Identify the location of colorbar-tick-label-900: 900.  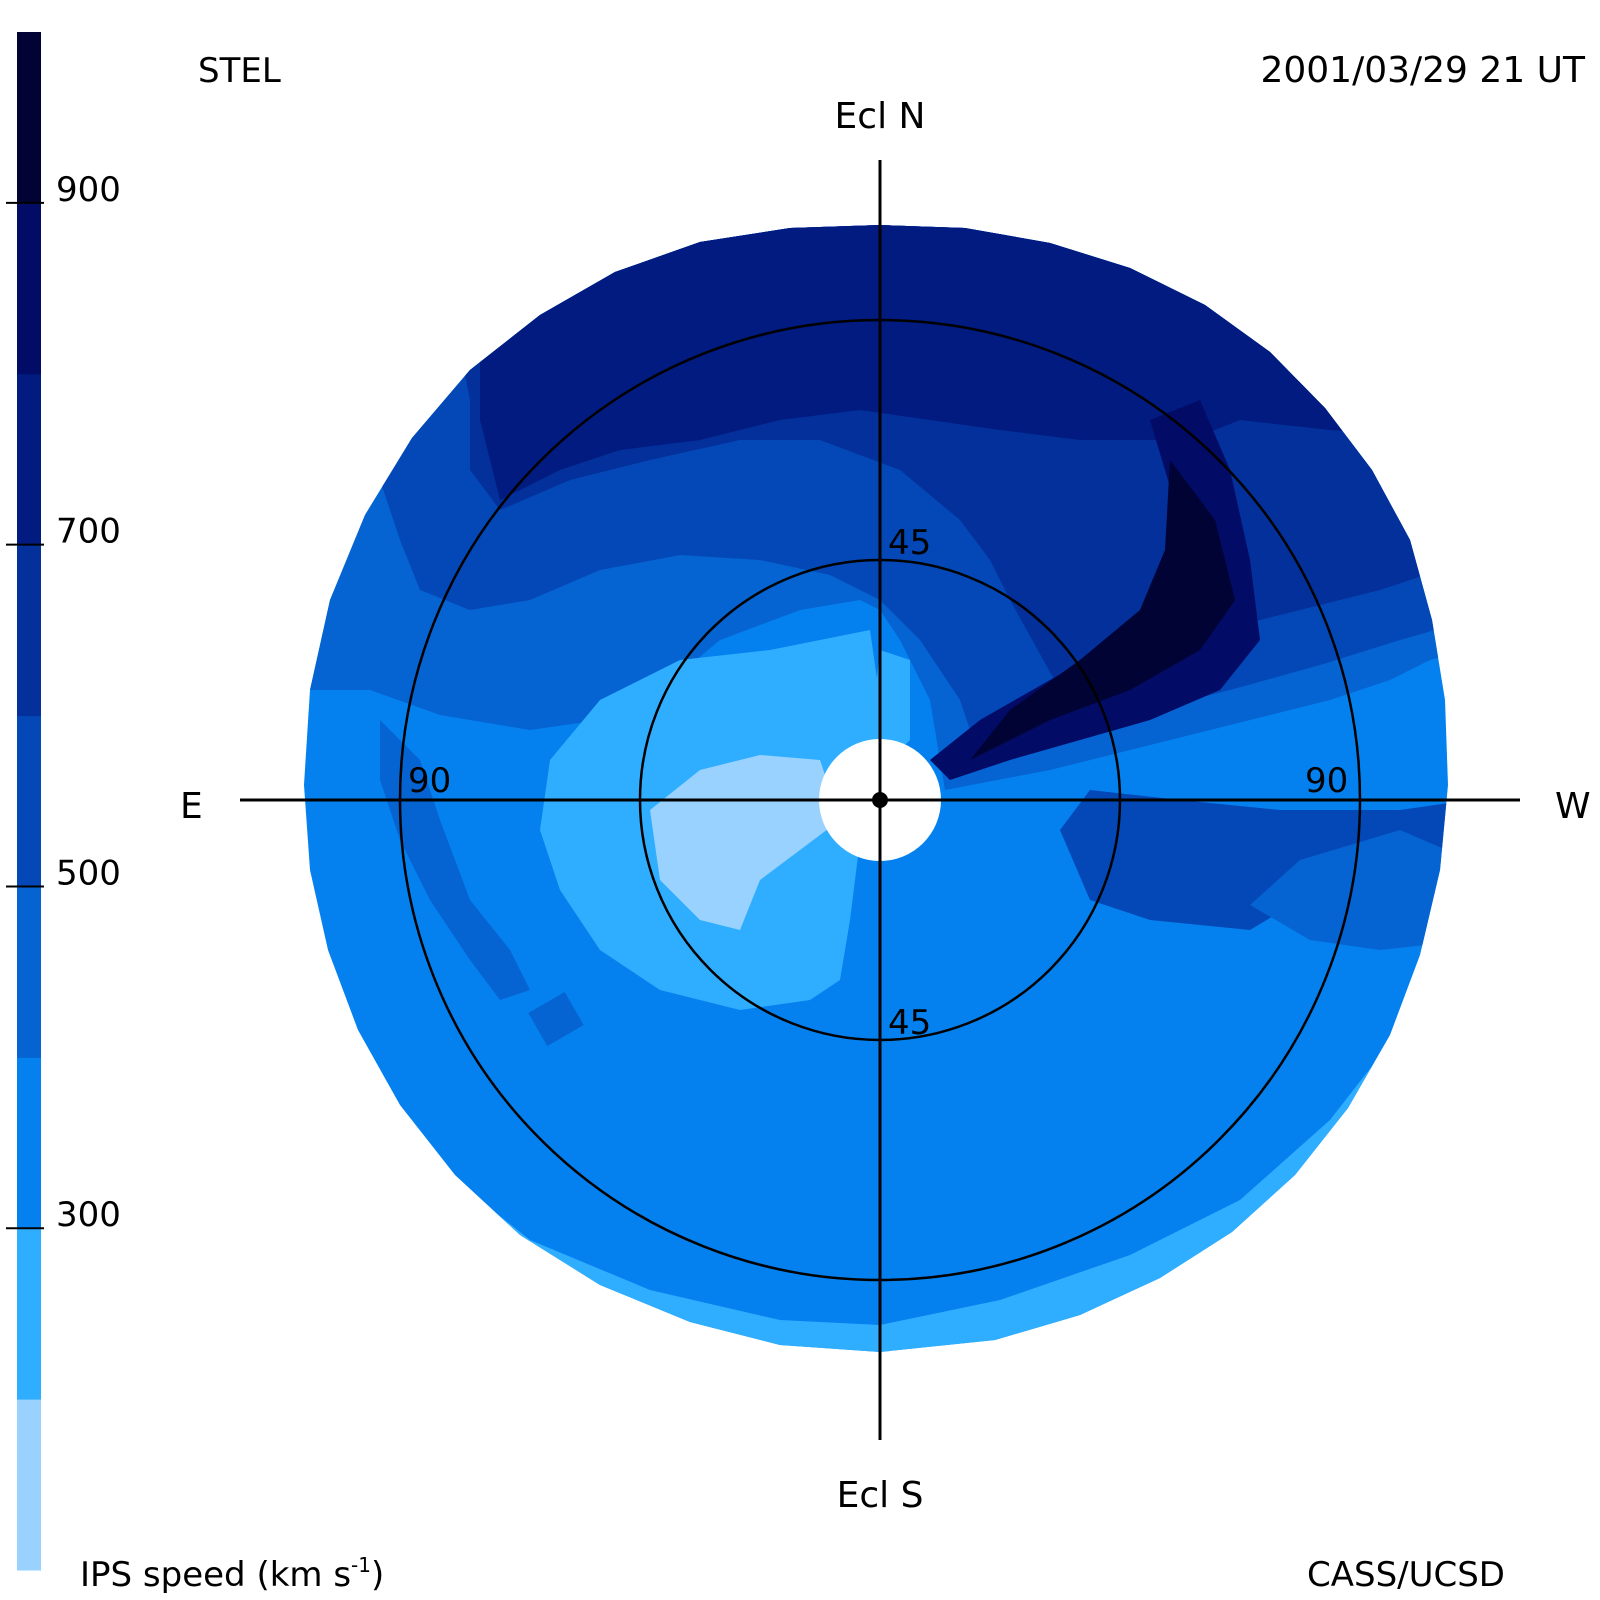
(88, 190).